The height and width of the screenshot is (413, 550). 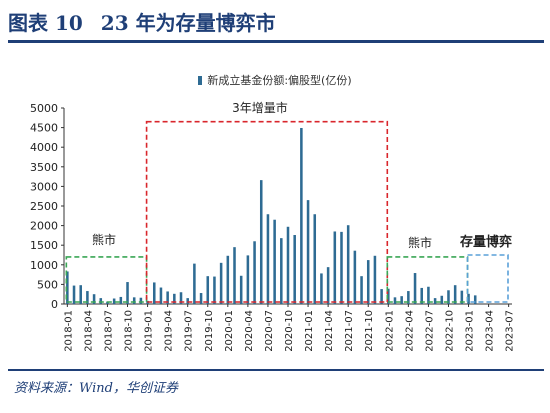 I want to click on y-tick-label: 4000, so click(x=44, y=147).